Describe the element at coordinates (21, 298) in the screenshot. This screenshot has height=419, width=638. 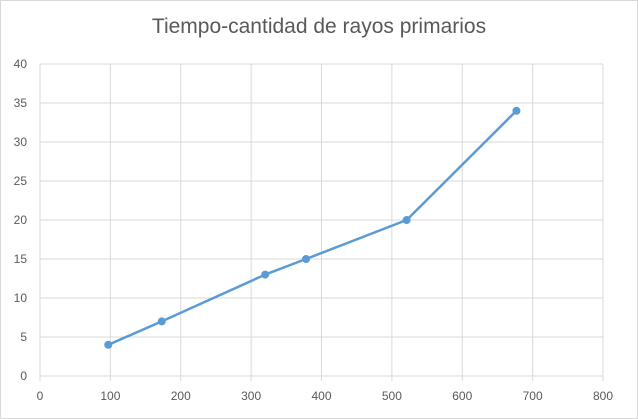
I see `y-tick-label-10: 10` at that location.